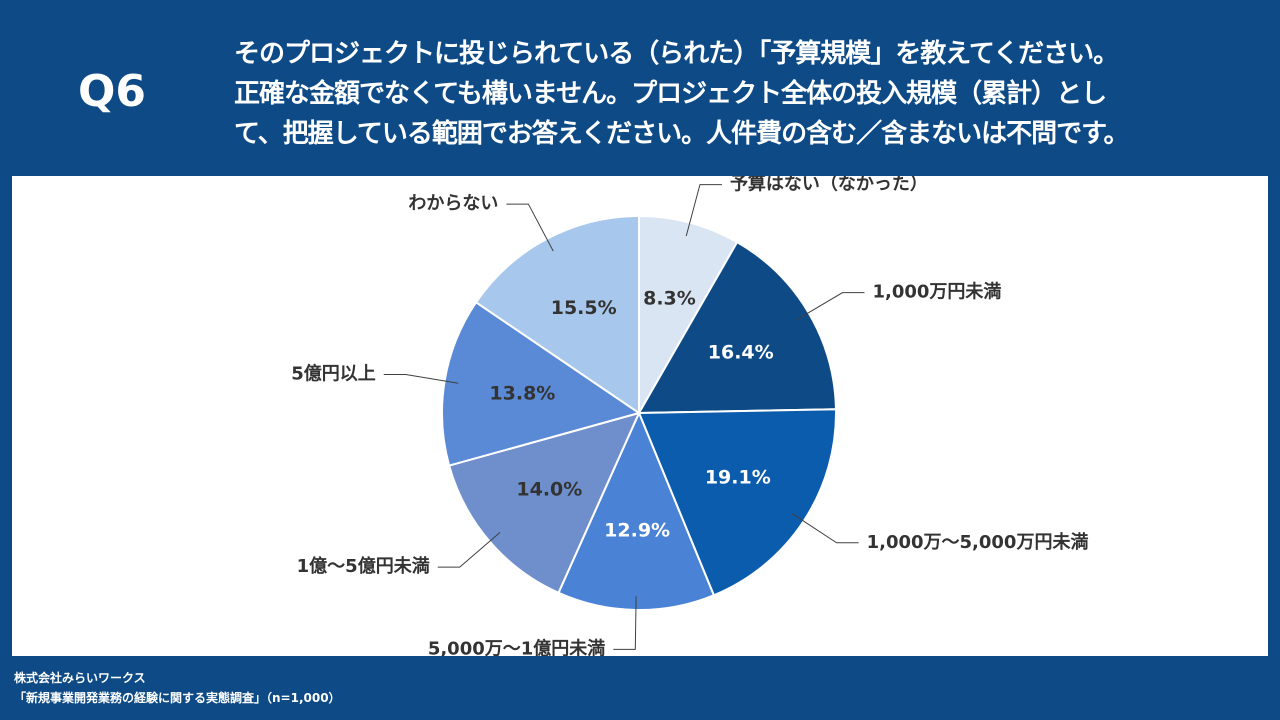 The width and height of the screenshot is (1280, 720). What do you see at coordinates (80, 678) in the screenshot?
I see `footer-company: 株式会社みらいワークス` at bounding box center [80, 678].